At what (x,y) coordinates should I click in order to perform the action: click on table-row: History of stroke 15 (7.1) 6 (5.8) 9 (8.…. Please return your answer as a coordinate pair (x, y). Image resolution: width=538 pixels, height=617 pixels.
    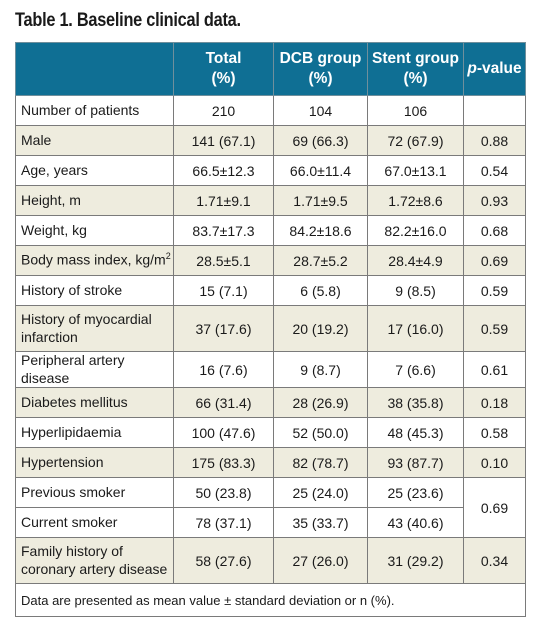
    Looking at the image, I should click on (270, 290).